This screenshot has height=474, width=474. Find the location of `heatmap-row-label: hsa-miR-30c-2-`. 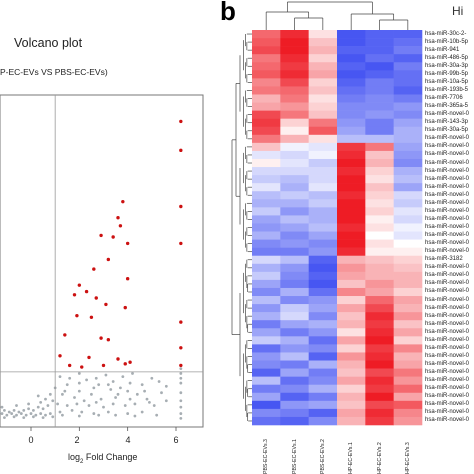

heatmap-row-label: hsa-miR-30c-2- is located at coordinates (446, 33).